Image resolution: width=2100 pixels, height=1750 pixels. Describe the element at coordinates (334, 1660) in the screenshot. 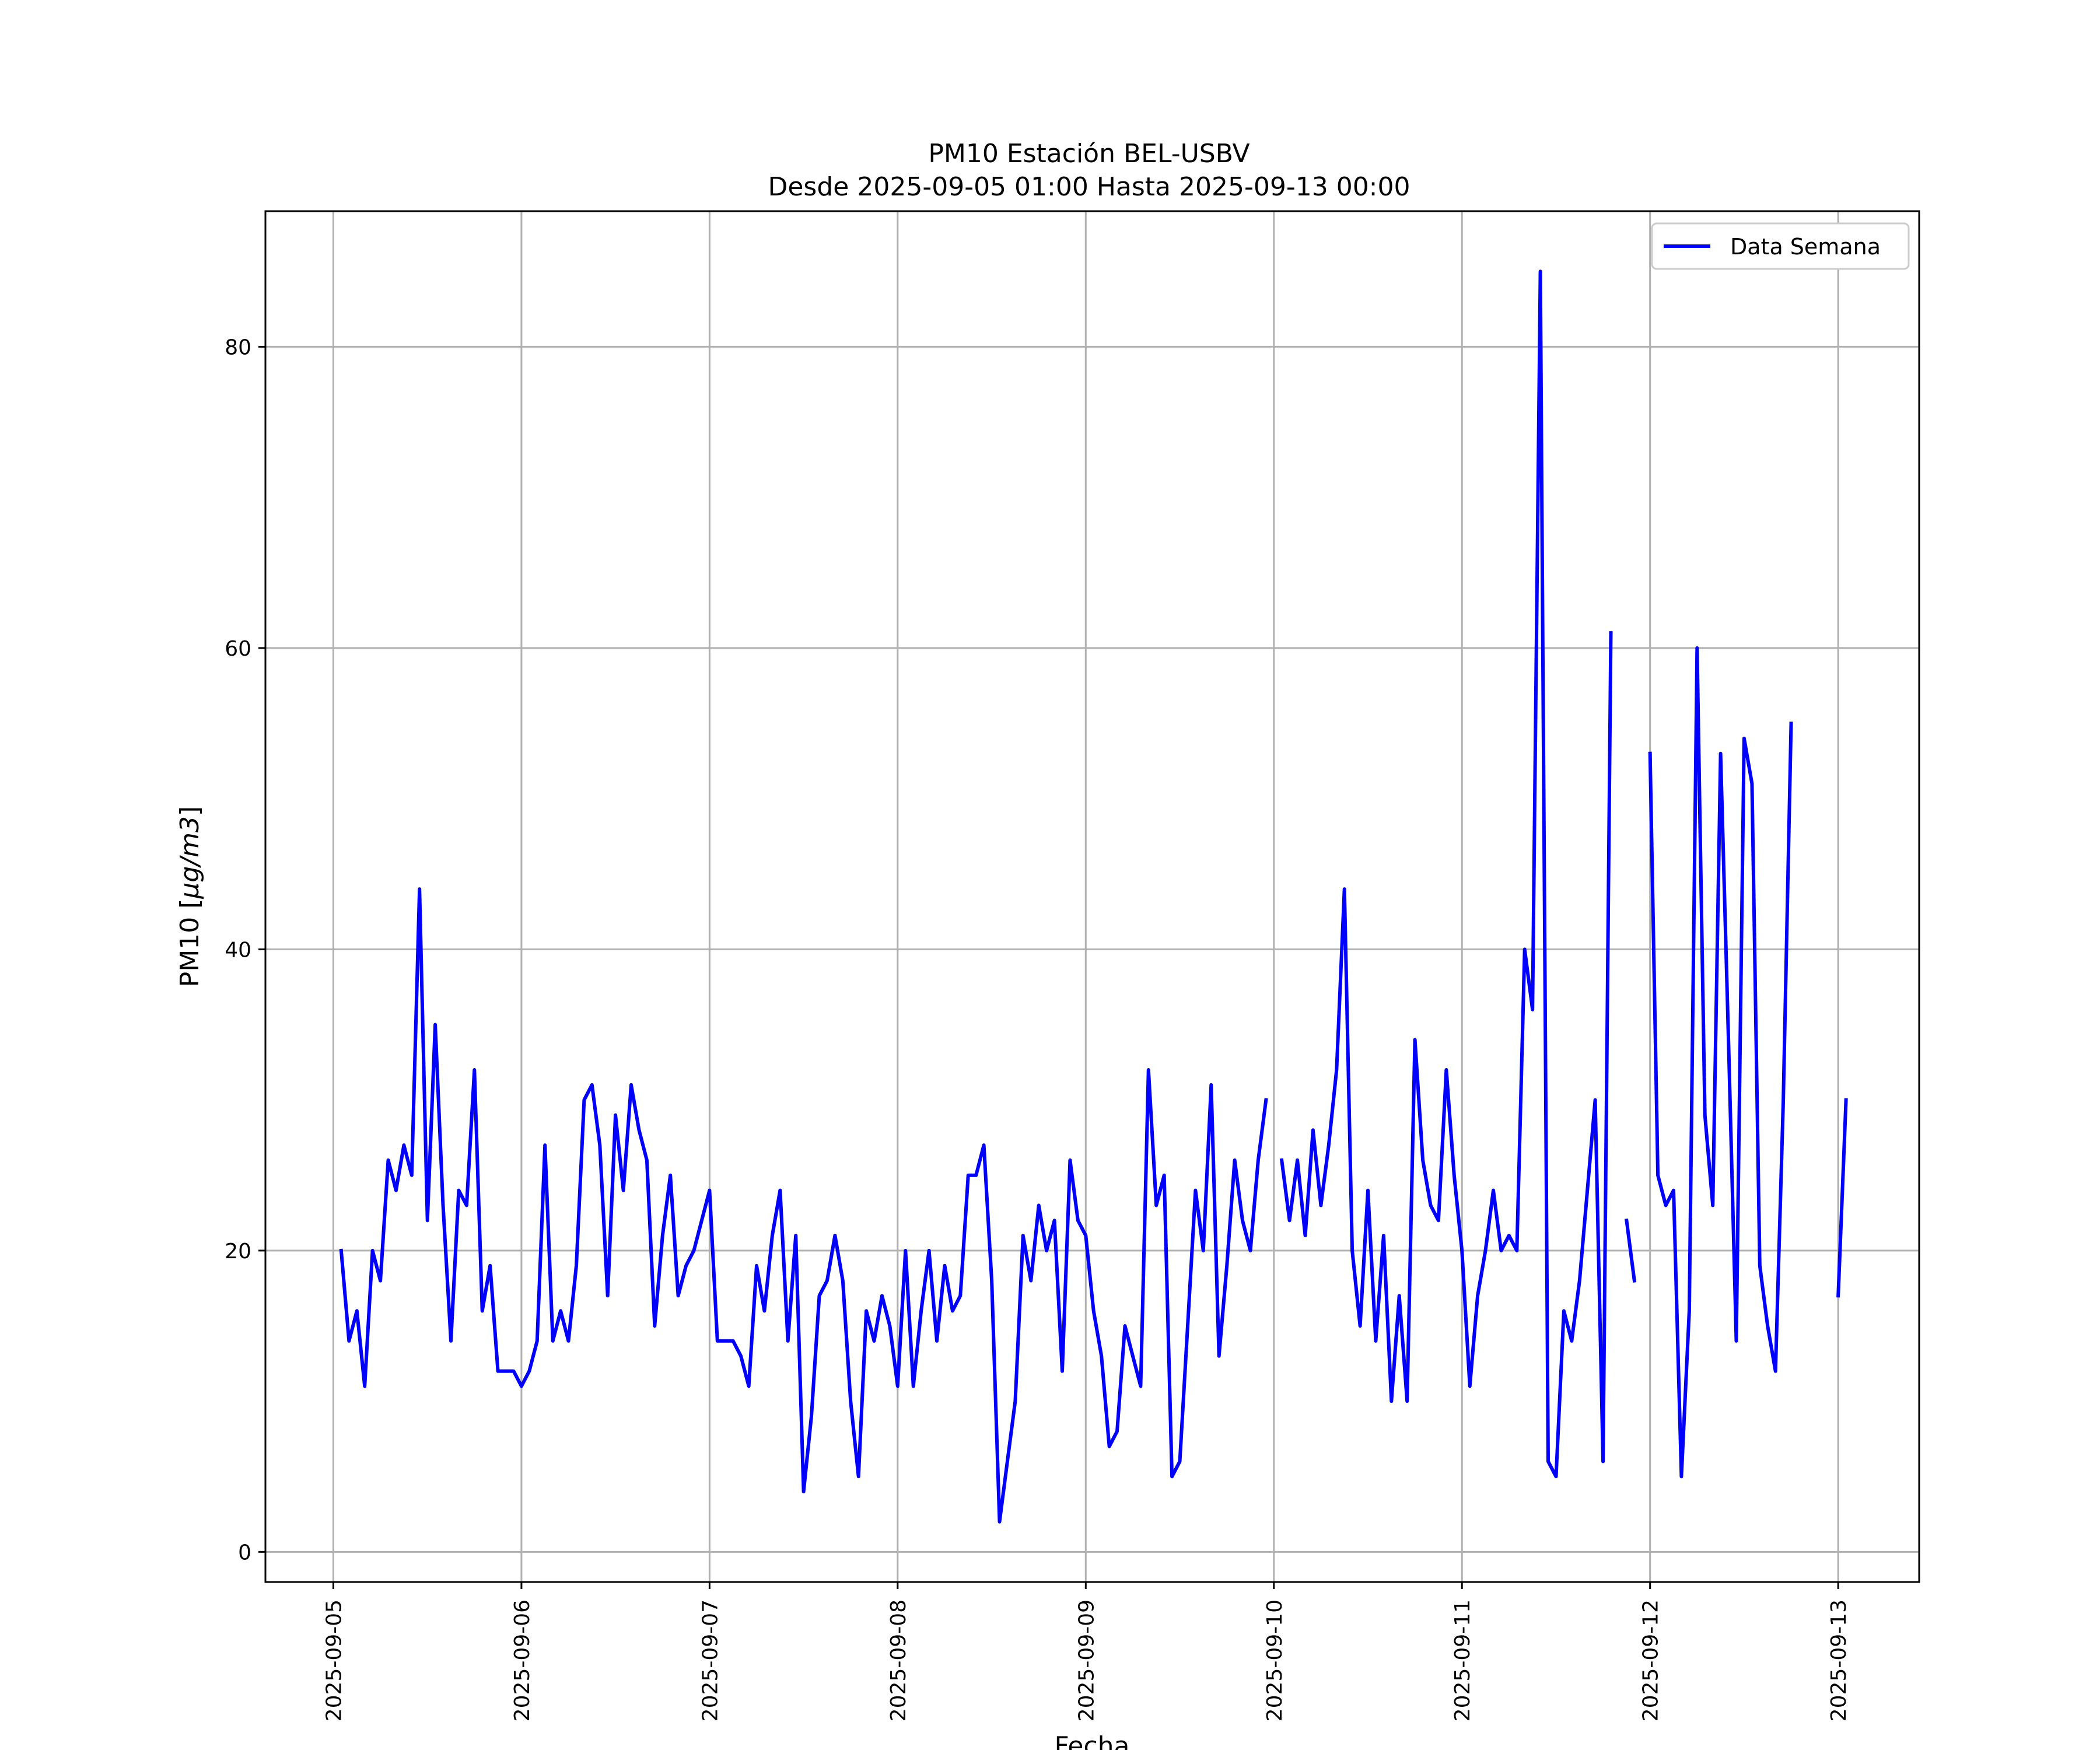

I see `x-tick-label: 2025-09-05` at that location.